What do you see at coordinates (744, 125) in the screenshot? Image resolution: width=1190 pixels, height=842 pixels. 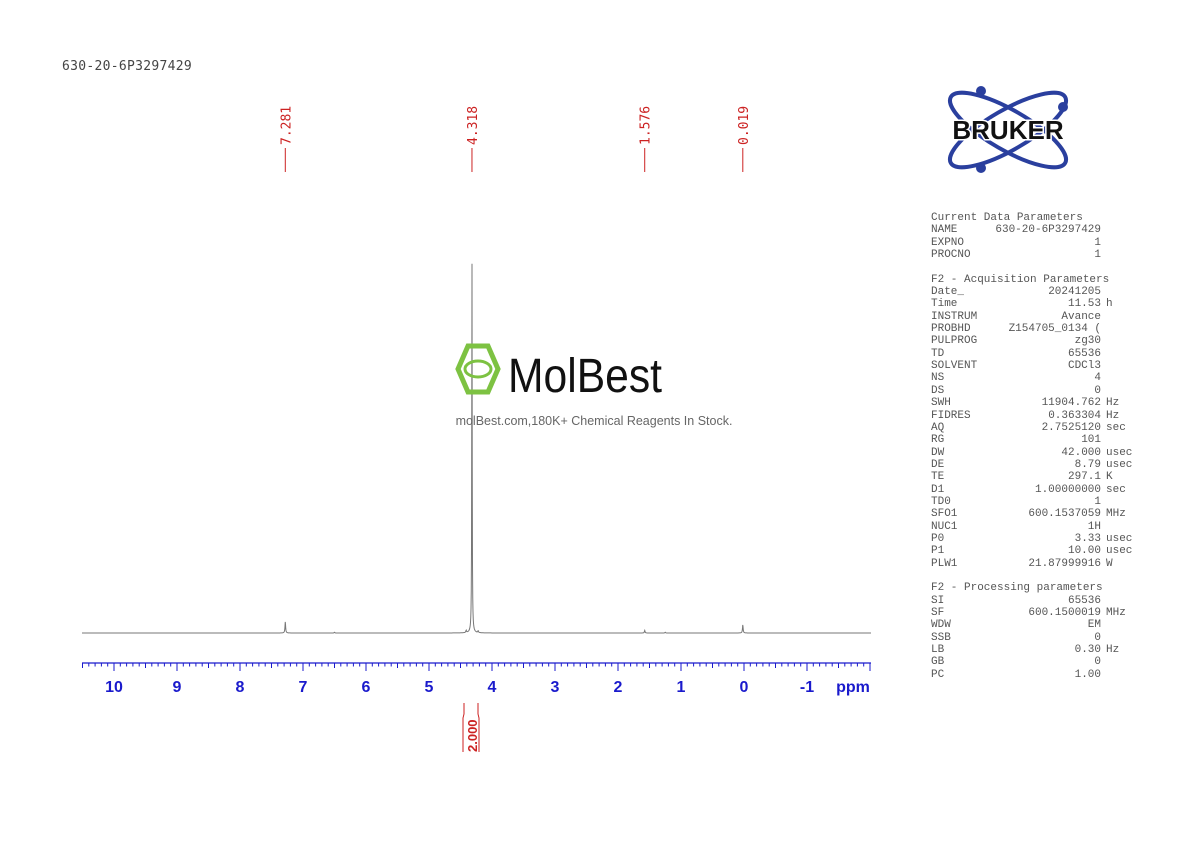 I see `peak-label: 0.019` at bounding box center [744, 125].